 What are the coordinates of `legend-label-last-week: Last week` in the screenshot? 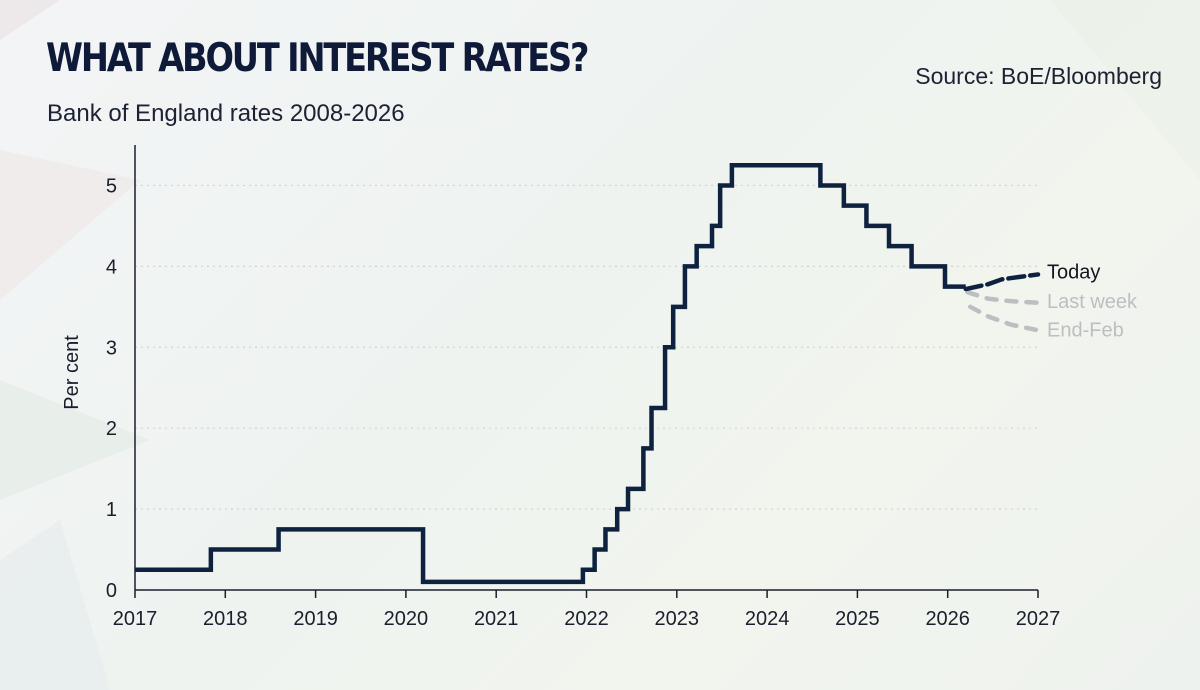 It's located at (1092, 302).